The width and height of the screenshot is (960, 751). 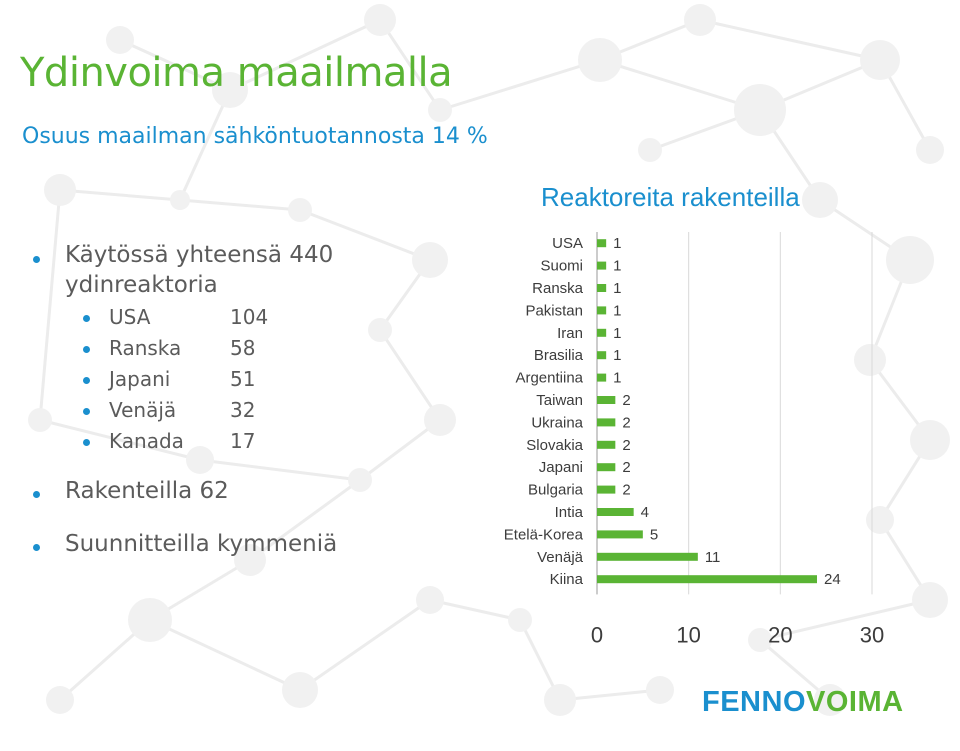 I want to click on category-label: Etelä-Korea, so click(x=544, y=534).